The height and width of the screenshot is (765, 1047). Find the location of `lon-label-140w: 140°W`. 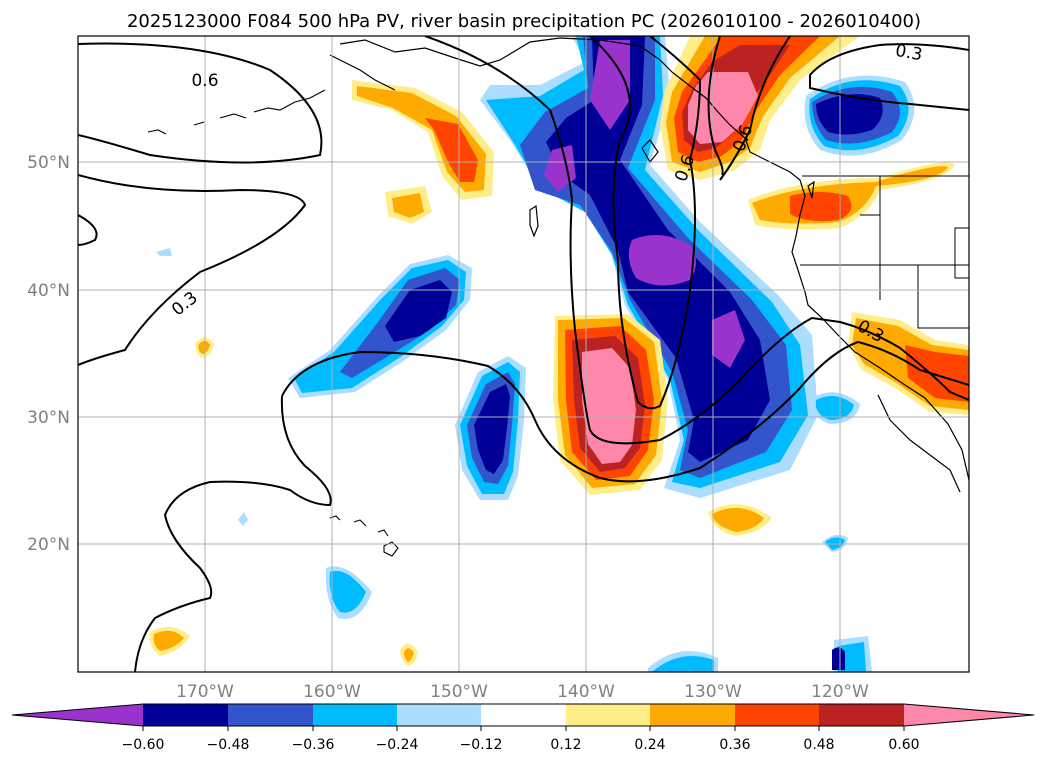

lon-label-140w: 140°W is located at coordinates (586, 692).